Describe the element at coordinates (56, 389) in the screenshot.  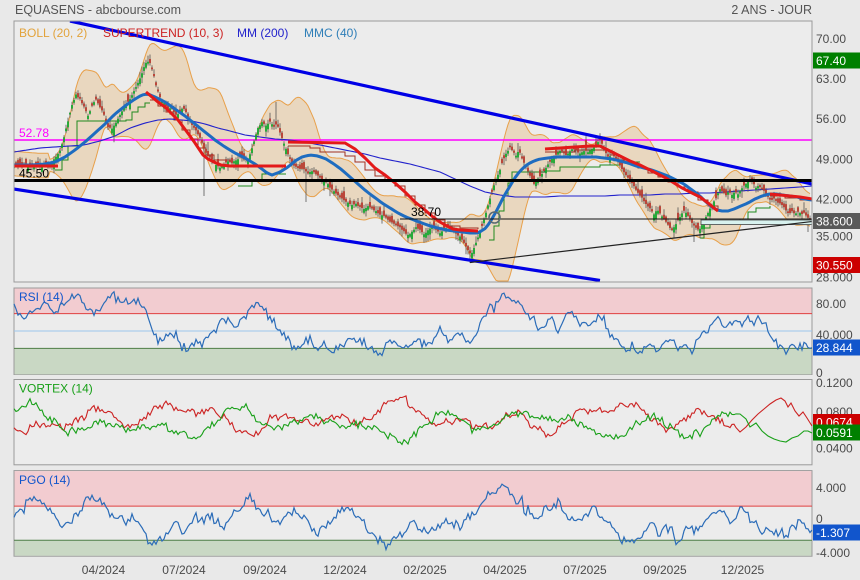
I see `svg-text: VORTEX (14)` at that location.